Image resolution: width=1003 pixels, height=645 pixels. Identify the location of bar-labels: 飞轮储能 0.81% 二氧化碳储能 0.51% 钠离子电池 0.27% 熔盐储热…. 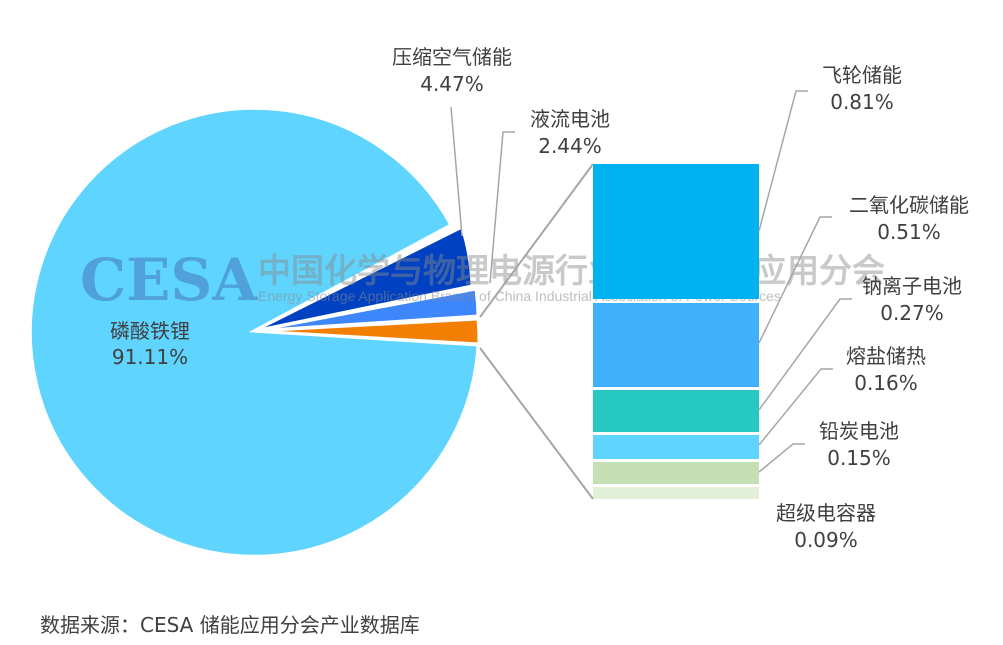
(872, 307).